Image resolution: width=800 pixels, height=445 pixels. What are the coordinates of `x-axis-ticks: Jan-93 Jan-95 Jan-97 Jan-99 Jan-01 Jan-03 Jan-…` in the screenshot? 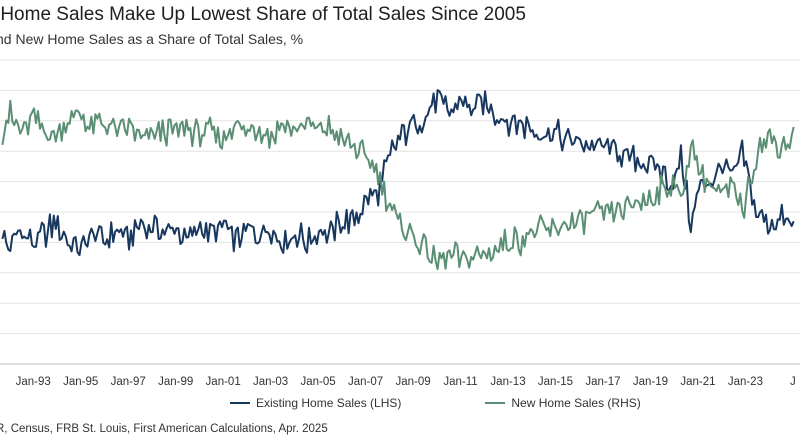 It's located at (406, 382).